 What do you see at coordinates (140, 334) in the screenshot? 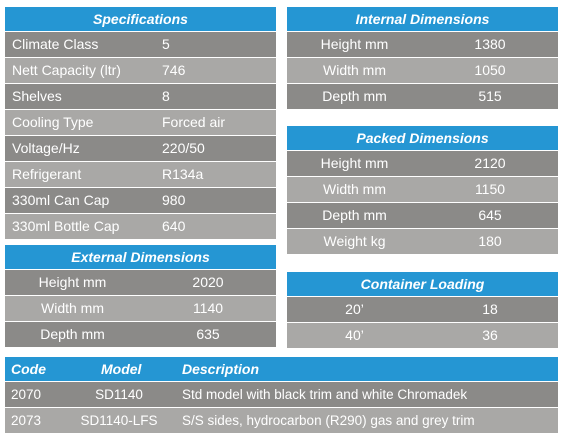
I see `table-row: Depth mm 635` at bounding box center [140, 334].